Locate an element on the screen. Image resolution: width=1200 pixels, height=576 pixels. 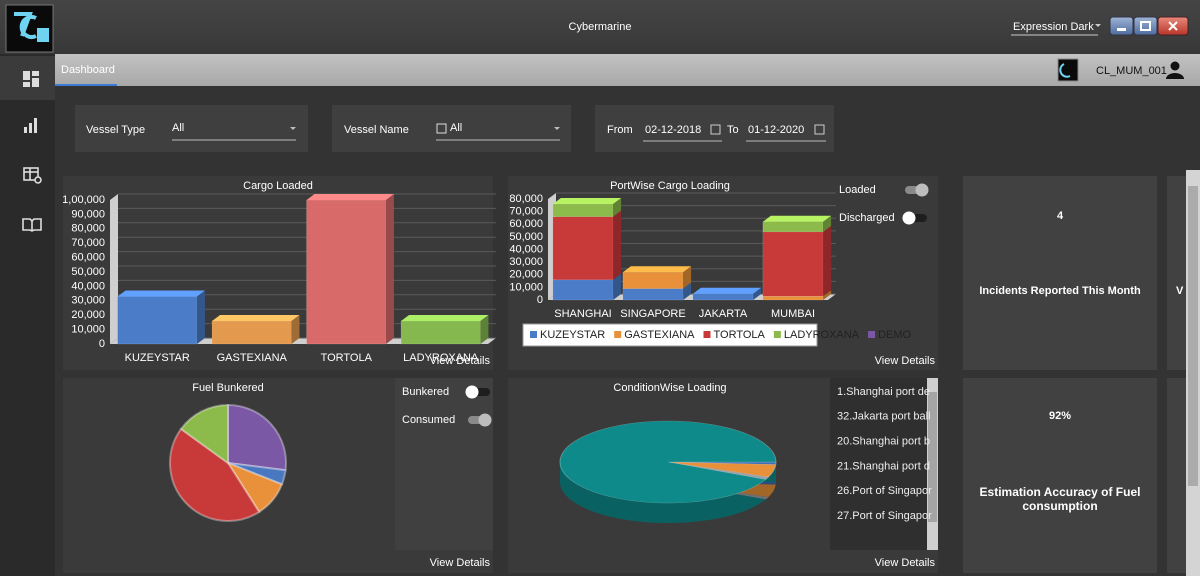
restore-button is located at coordinates (1145, 26).